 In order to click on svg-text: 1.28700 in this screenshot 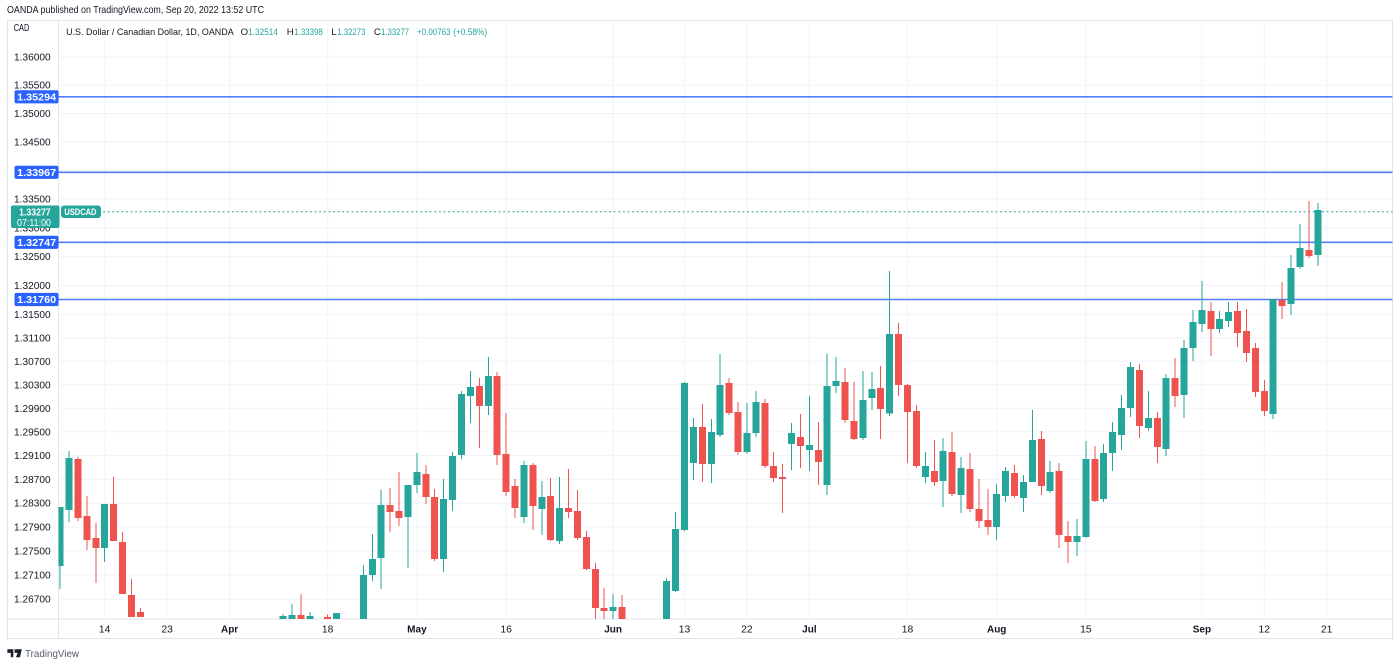, I will do `click(32, 480)`.